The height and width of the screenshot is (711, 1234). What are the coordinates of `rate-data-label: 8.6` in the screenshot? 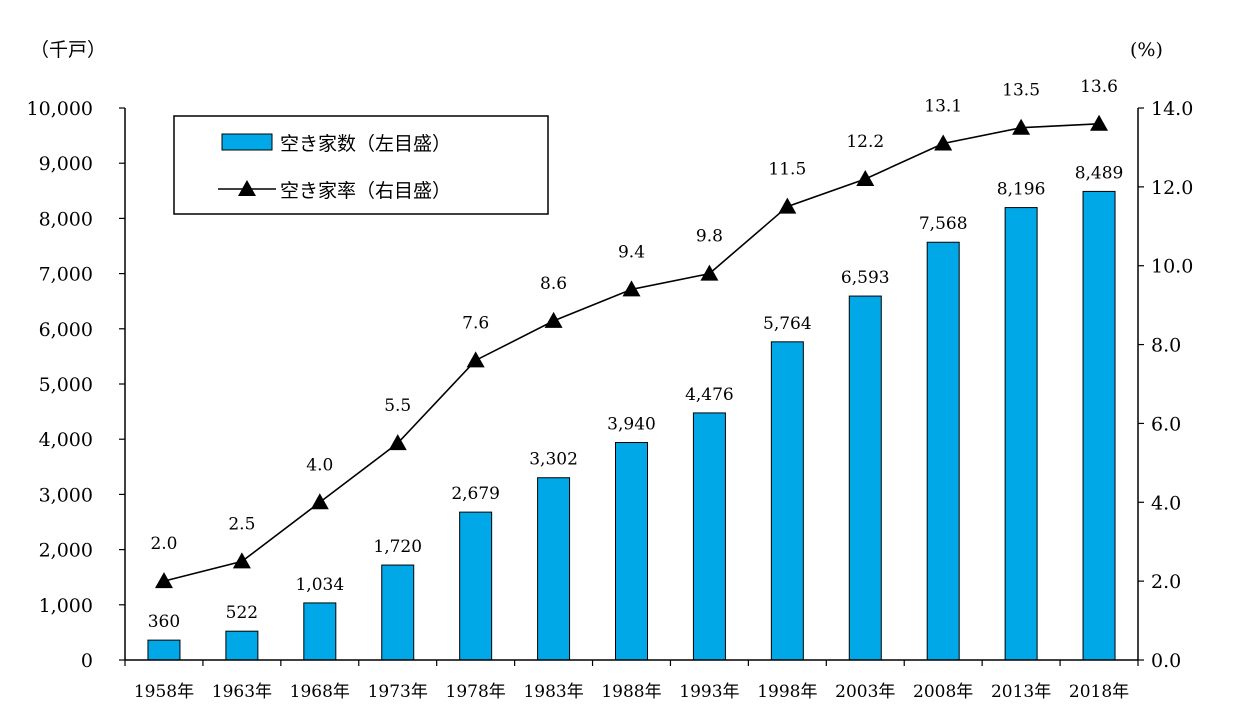 It's located at (553, 284).